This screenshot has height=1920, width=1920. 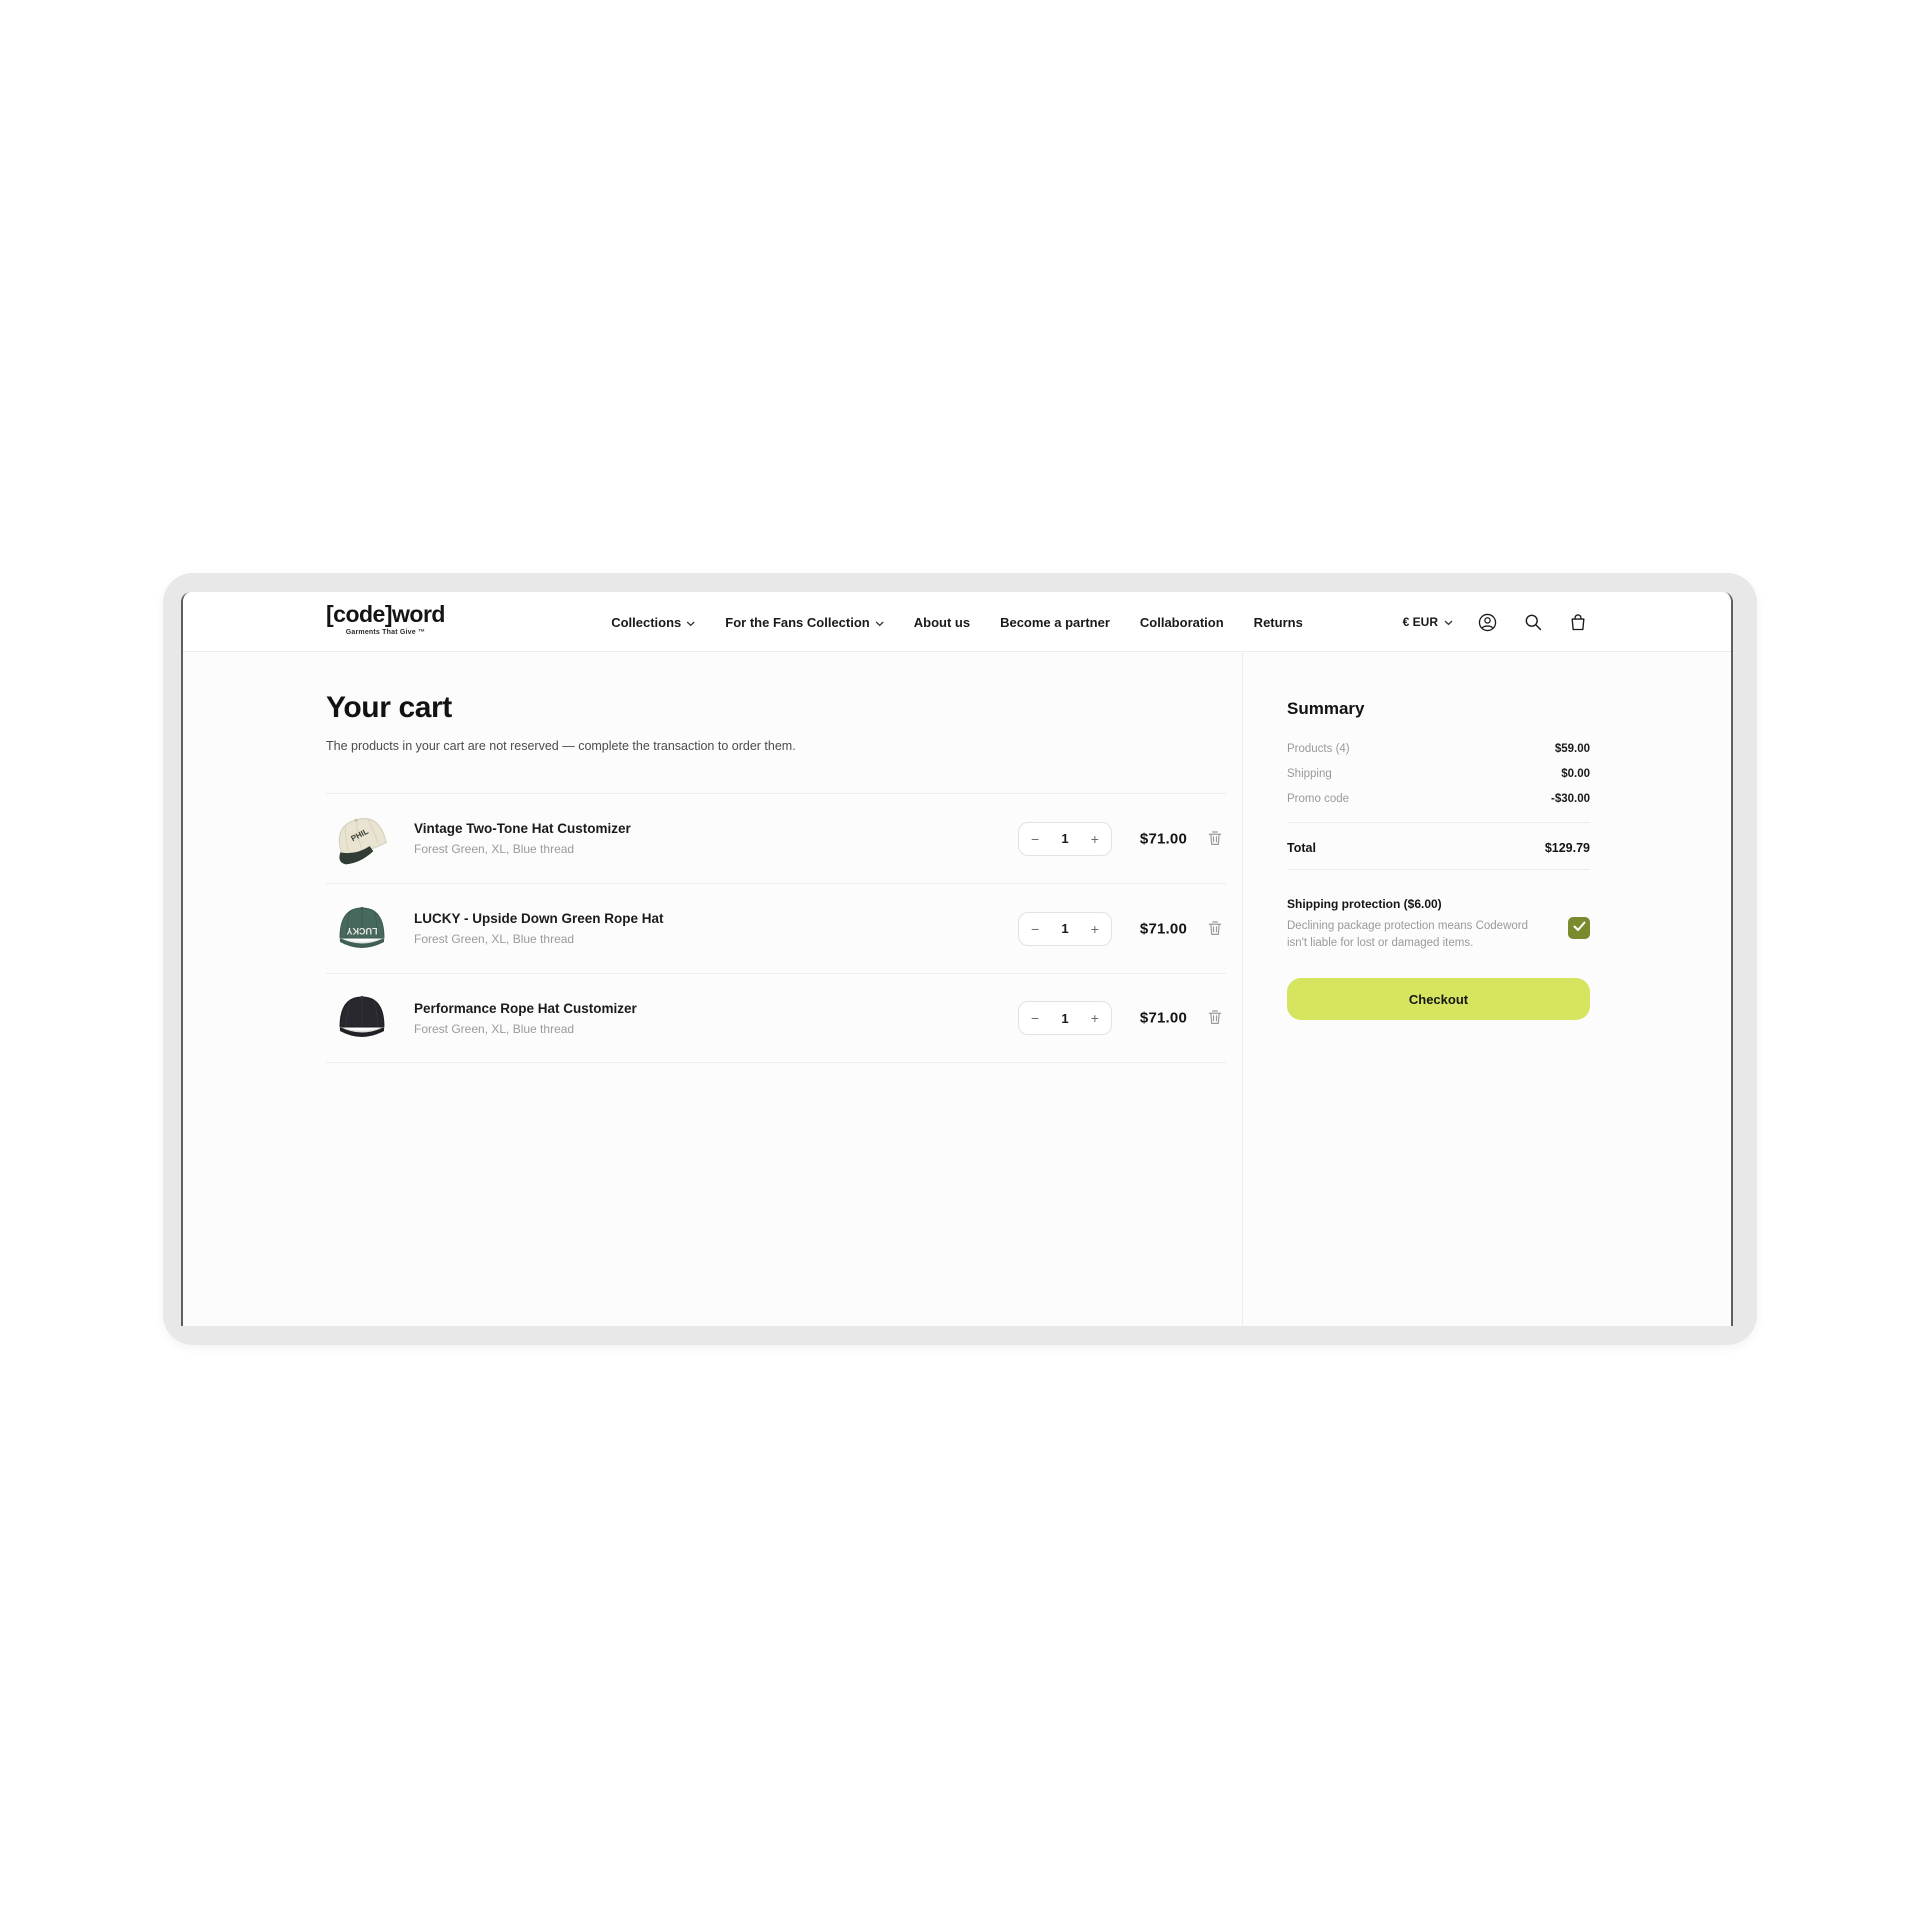 I want to click on summary-row-label: Promo code, so click(x=1318, y=798).